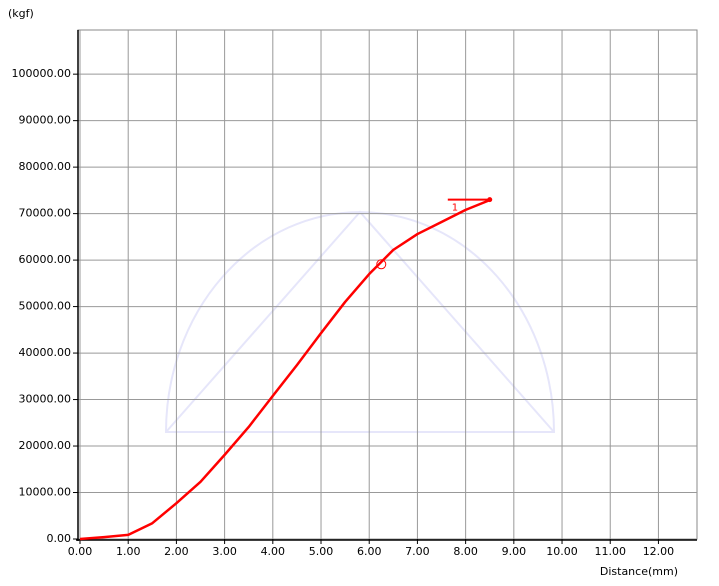  Describe the element at coordinates (45, 445) in the screenshot. I see `y-tick-label: 20000.00` at that location.